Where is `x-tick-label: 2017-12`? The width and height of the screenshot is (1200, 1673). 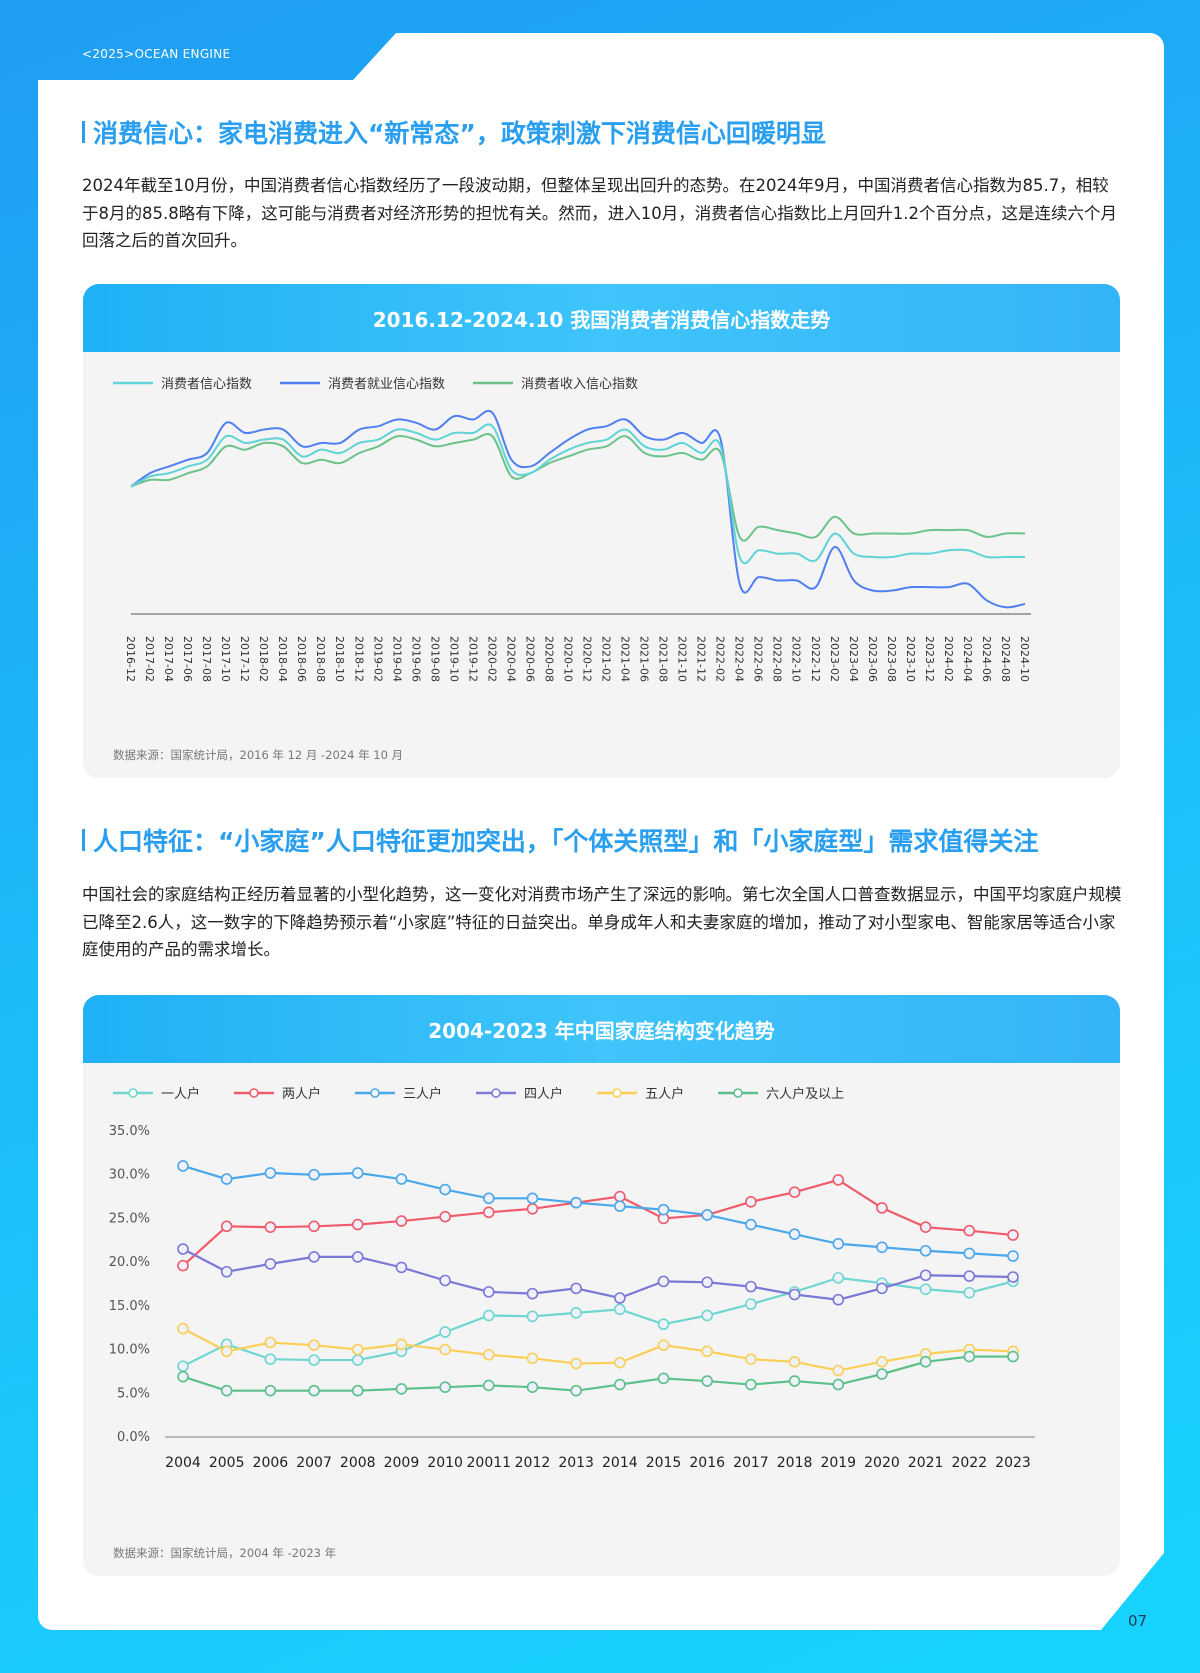
x-tick-label: 2017-12 is located at coordinates (244, 659).